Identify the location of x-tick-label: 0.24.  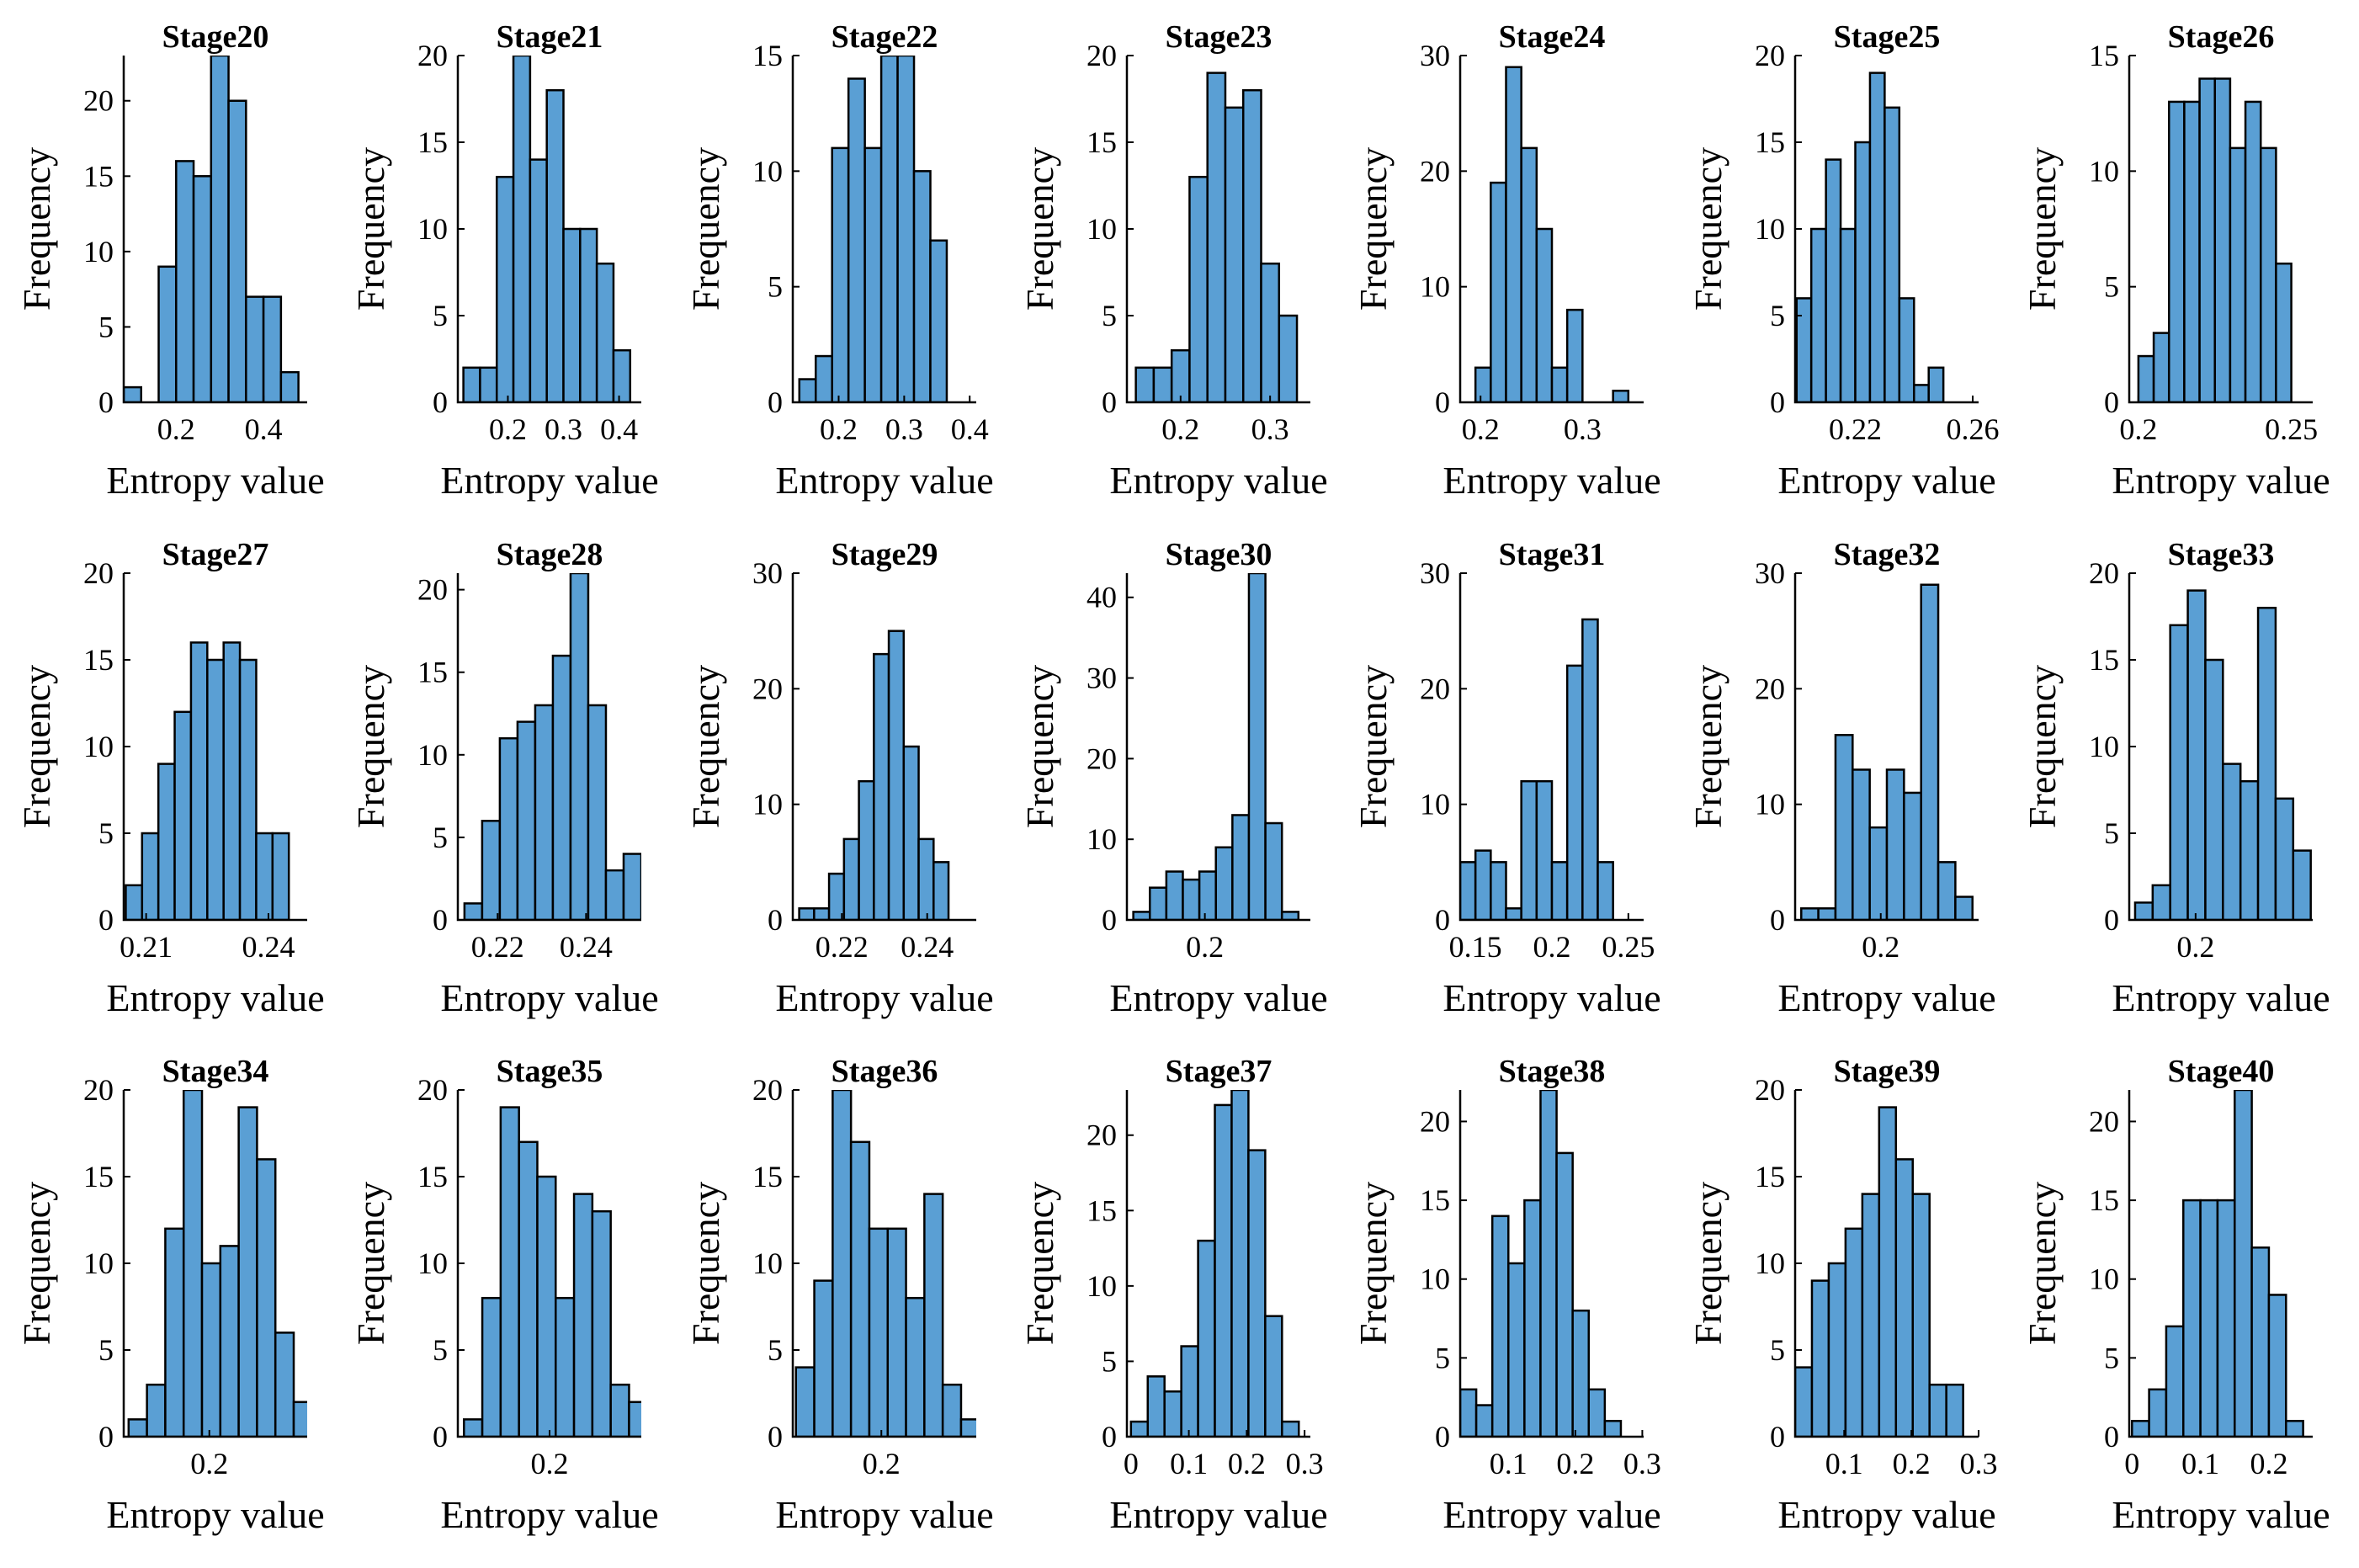
(268, 947).